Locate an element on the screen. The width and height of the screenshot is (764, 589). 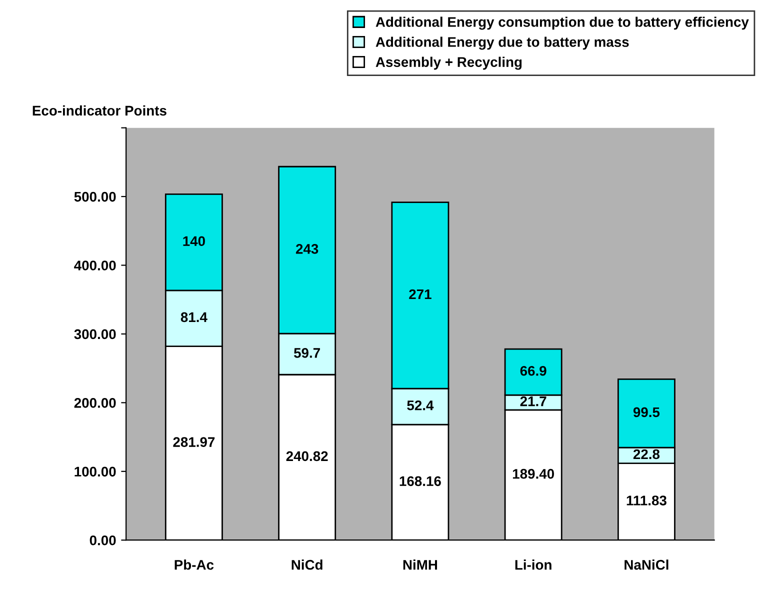
data-label: 140 is located at coordinates (194, 241).